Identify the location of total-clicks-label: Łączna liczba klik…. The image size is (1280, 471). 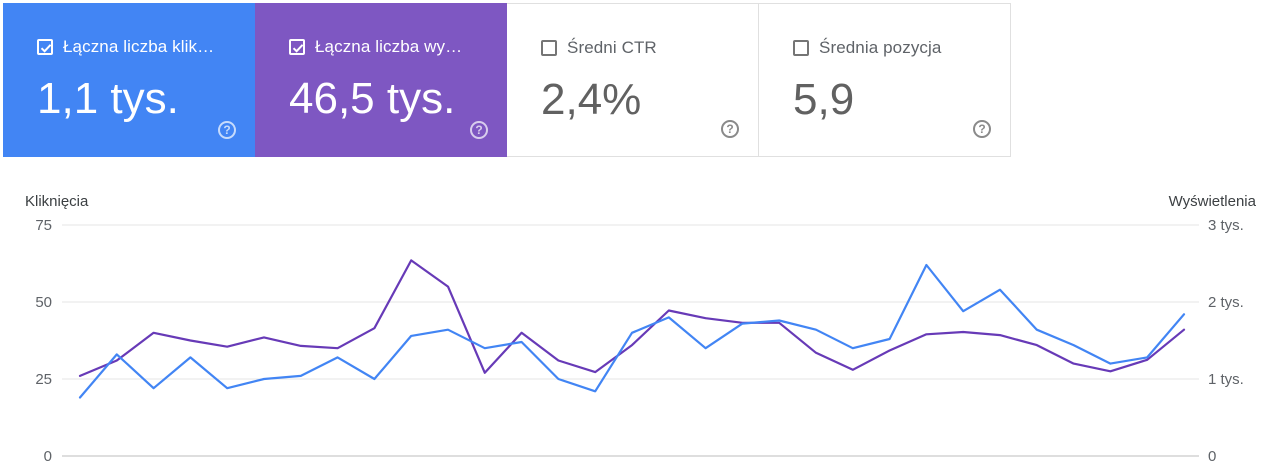
(139, 46).